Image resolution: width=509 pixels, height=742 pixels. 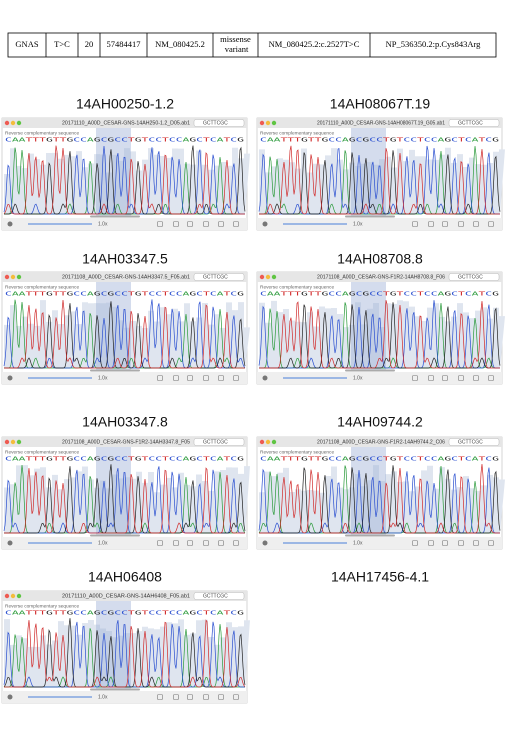 I want to click on panel-label: 14AH06408, so click(x=125, y=577).